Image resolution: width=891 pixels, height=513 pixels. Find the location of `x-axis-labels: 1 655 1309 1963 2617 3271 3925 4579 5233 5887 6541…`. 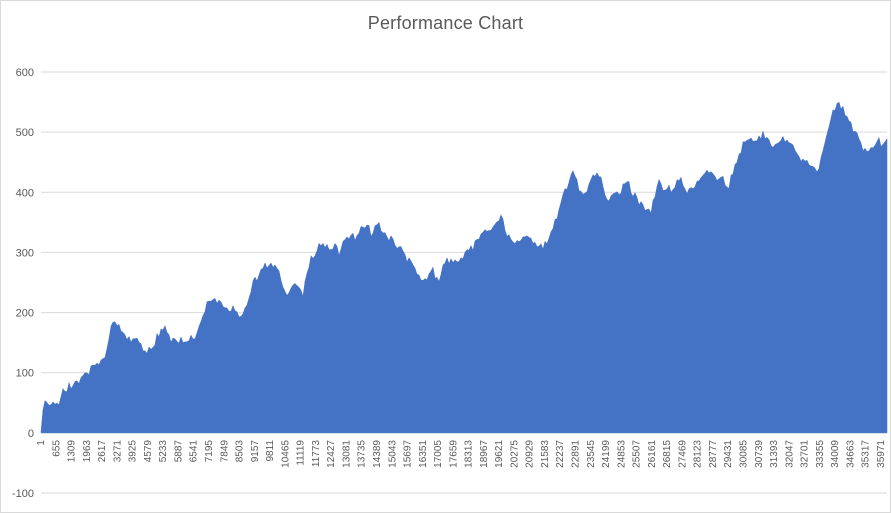

x-axis-labels: 1 655 1309 1963 2617 3271 3925 4579 5233 5887 6541… is located at coordinates (461, 454).